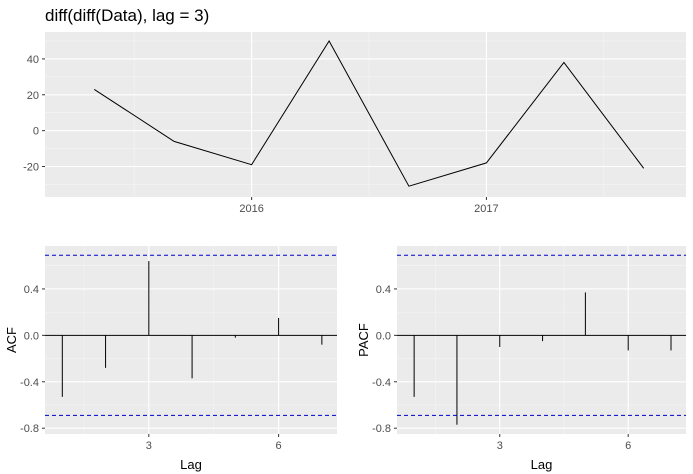  Describe the element at coordinates (31, 168) in the screenshot. I see `y-tick-label: -20` at that location.